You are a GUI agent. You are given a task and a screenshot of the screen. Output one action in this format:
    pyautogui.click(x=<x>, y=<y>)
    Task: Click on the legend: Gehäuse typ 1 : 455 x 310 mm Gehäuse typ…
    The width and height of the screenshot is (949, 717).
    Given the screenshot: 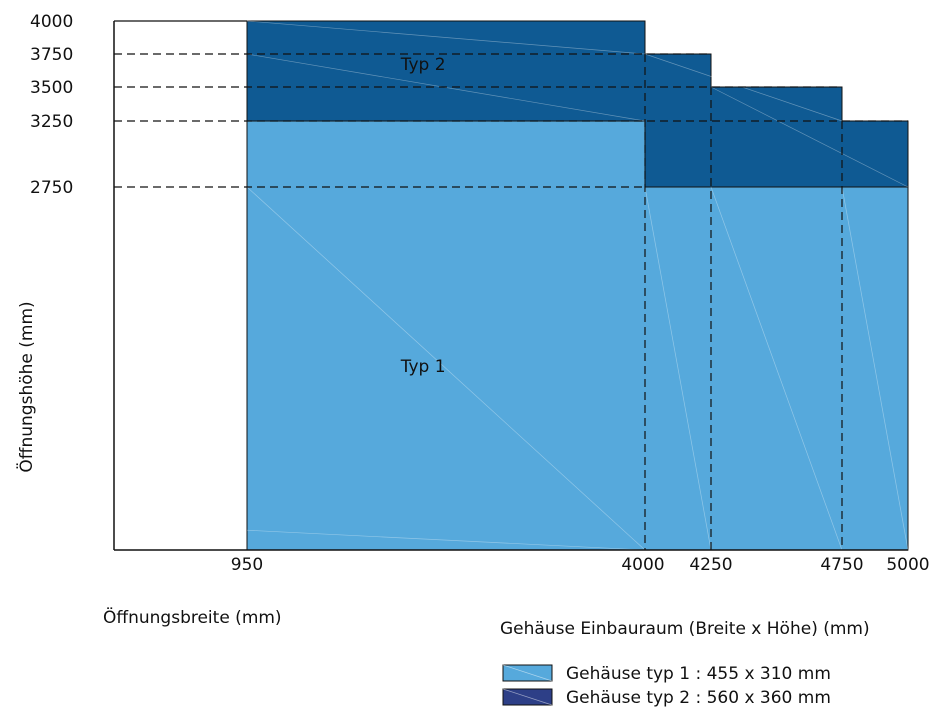 What is the action you would take?
    pyautogui.click(x=666, y=686)
    